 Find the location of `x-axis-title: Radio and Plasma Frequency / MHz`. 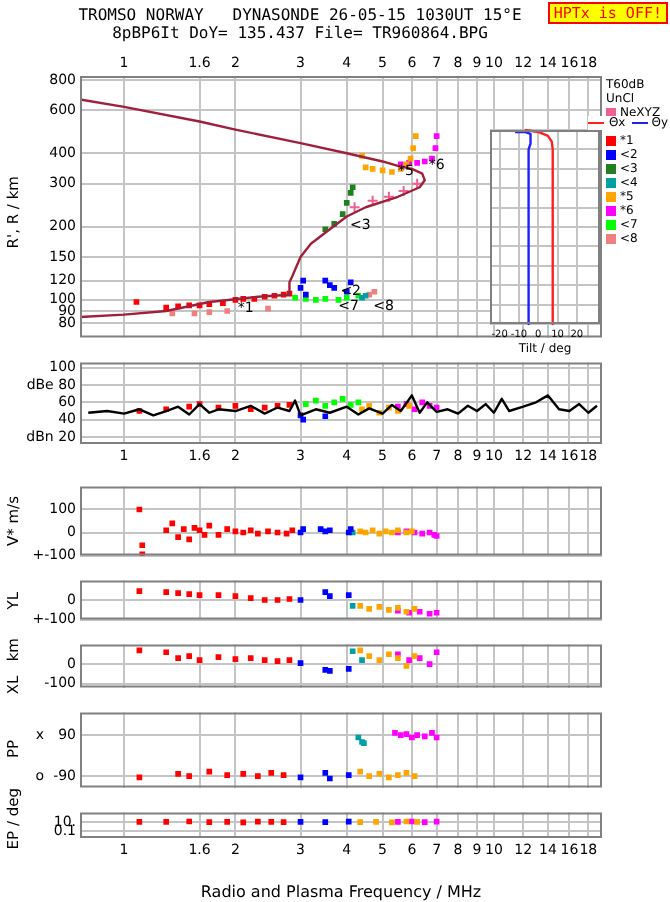

x-axis-title: Radio and Plasma Frequency / MHz is located at coordinates (341, 891).